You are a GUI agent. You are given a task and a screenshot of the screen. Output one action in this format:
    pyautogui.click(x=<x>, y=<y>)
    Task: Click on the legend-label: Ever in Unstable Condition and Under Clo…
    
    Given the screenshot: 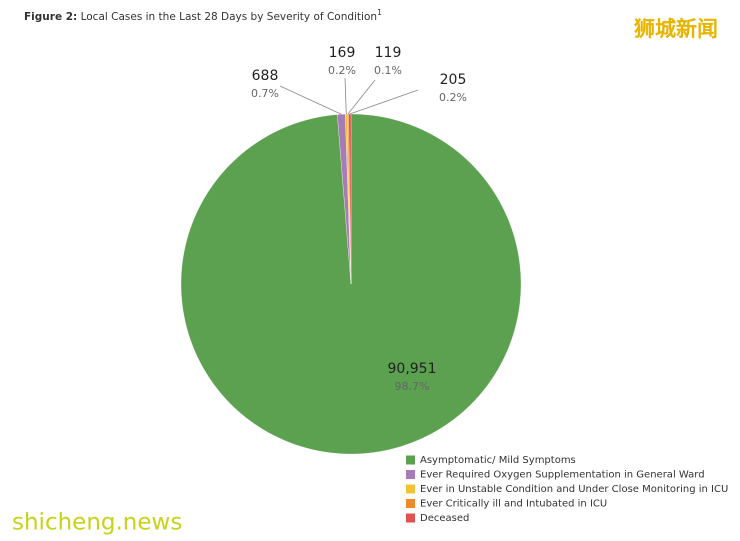 What is the action you would take?
    pyautogui.click(x=574, y=489)
    